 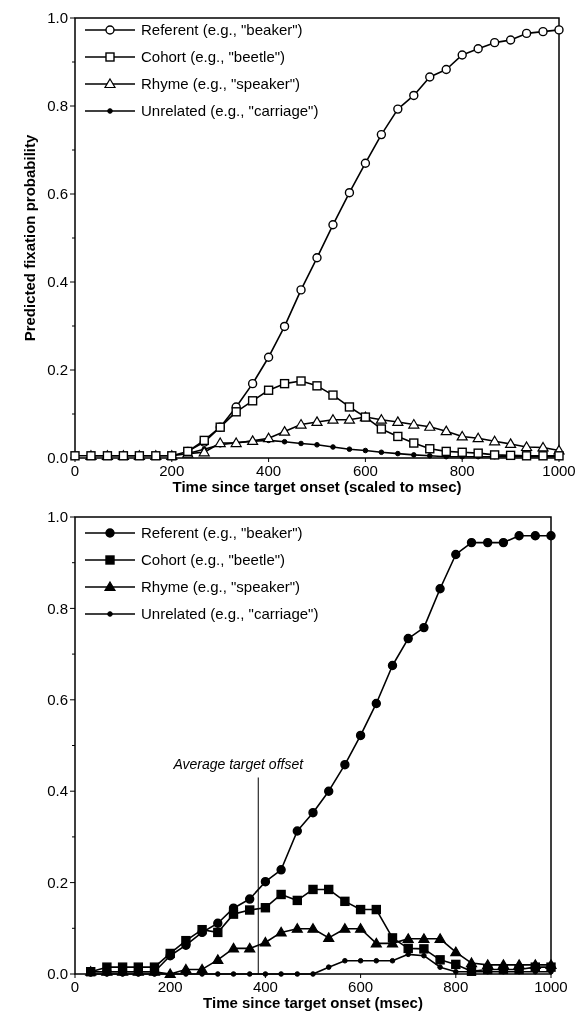 I want to click on x-axis-title: Time since target onset (msec), so click(x=313, y=1002).